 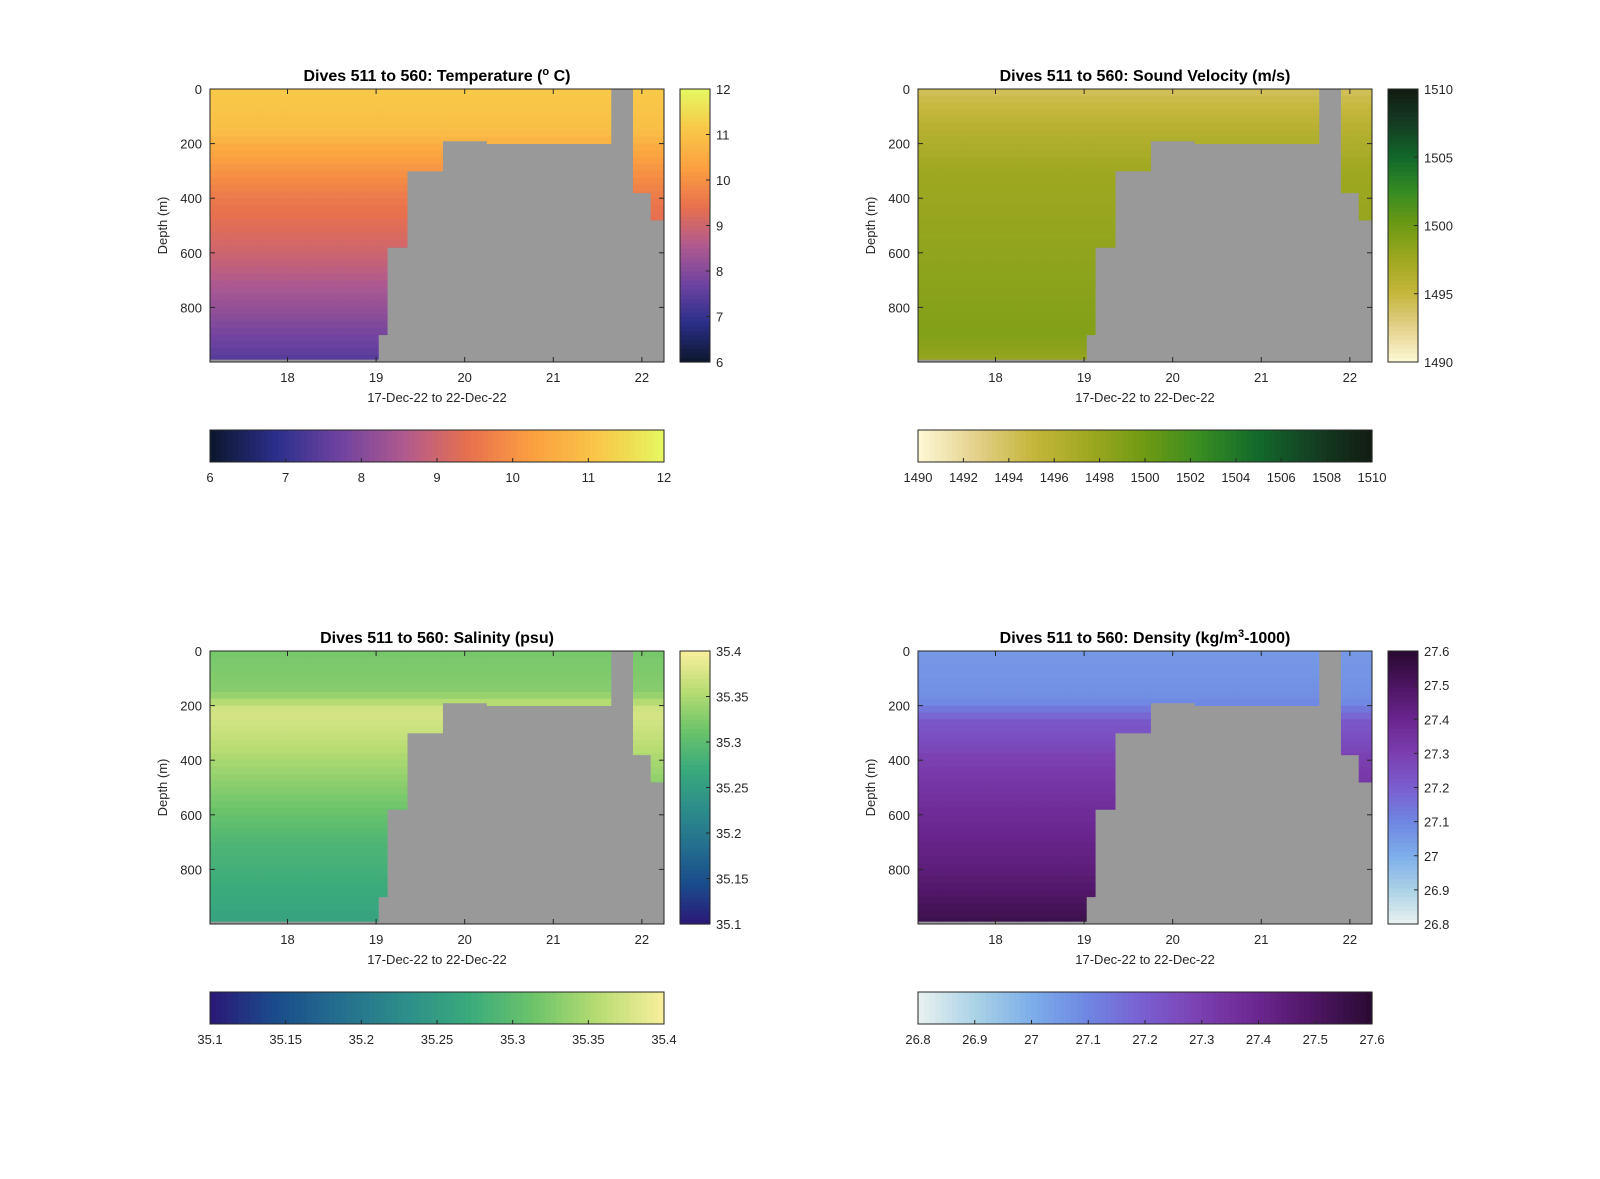 I want to click on y-tick-label: 200, so click(x=191, y=706).